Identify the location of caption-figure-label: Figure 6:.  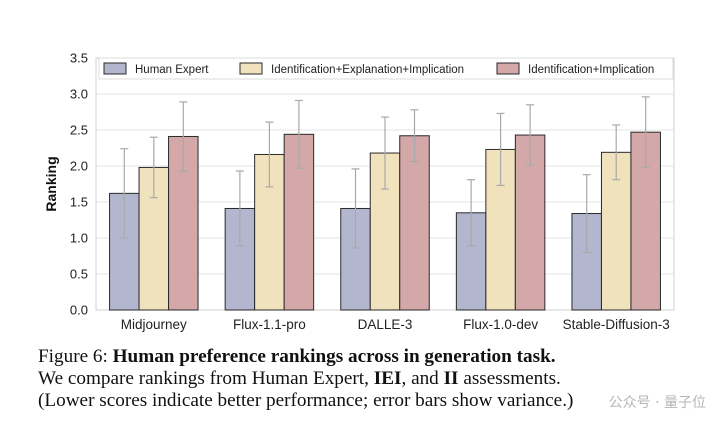
(75, 356).